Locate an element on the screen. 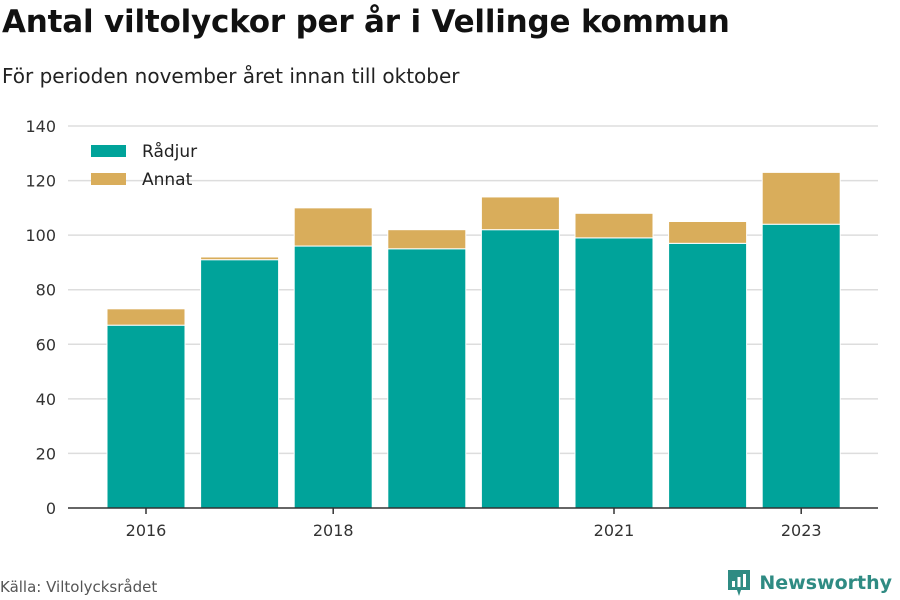 The width and height of the screenshot is (900, 600). bar-annat-2020 is located at coordinates (520, 213).